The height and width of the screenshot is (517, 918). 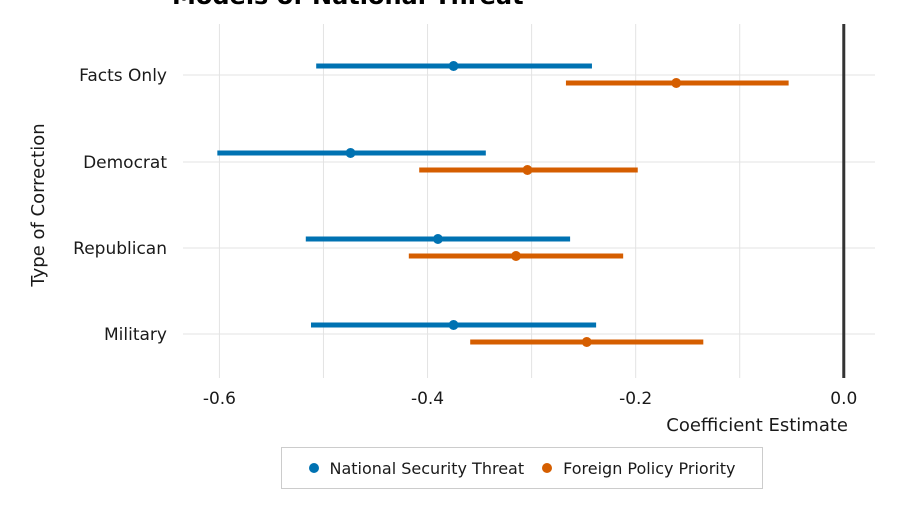 I want to click on x-axis-label: Coefficient Estimate, so click(x=757, y=425).